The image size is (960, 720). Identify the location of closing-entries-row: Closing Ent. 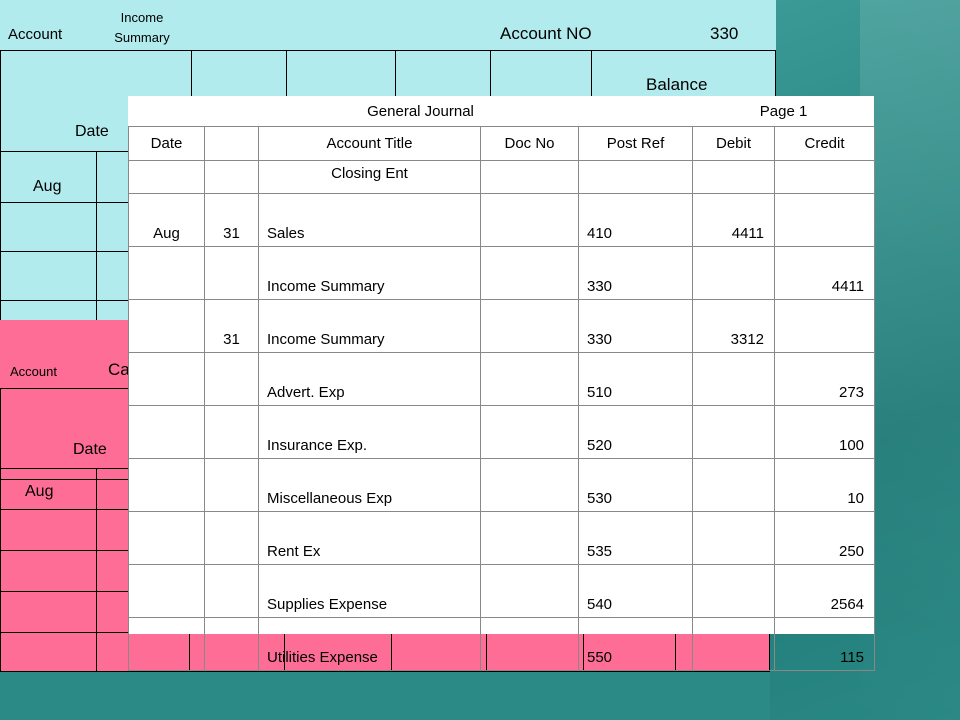
(502, 177).